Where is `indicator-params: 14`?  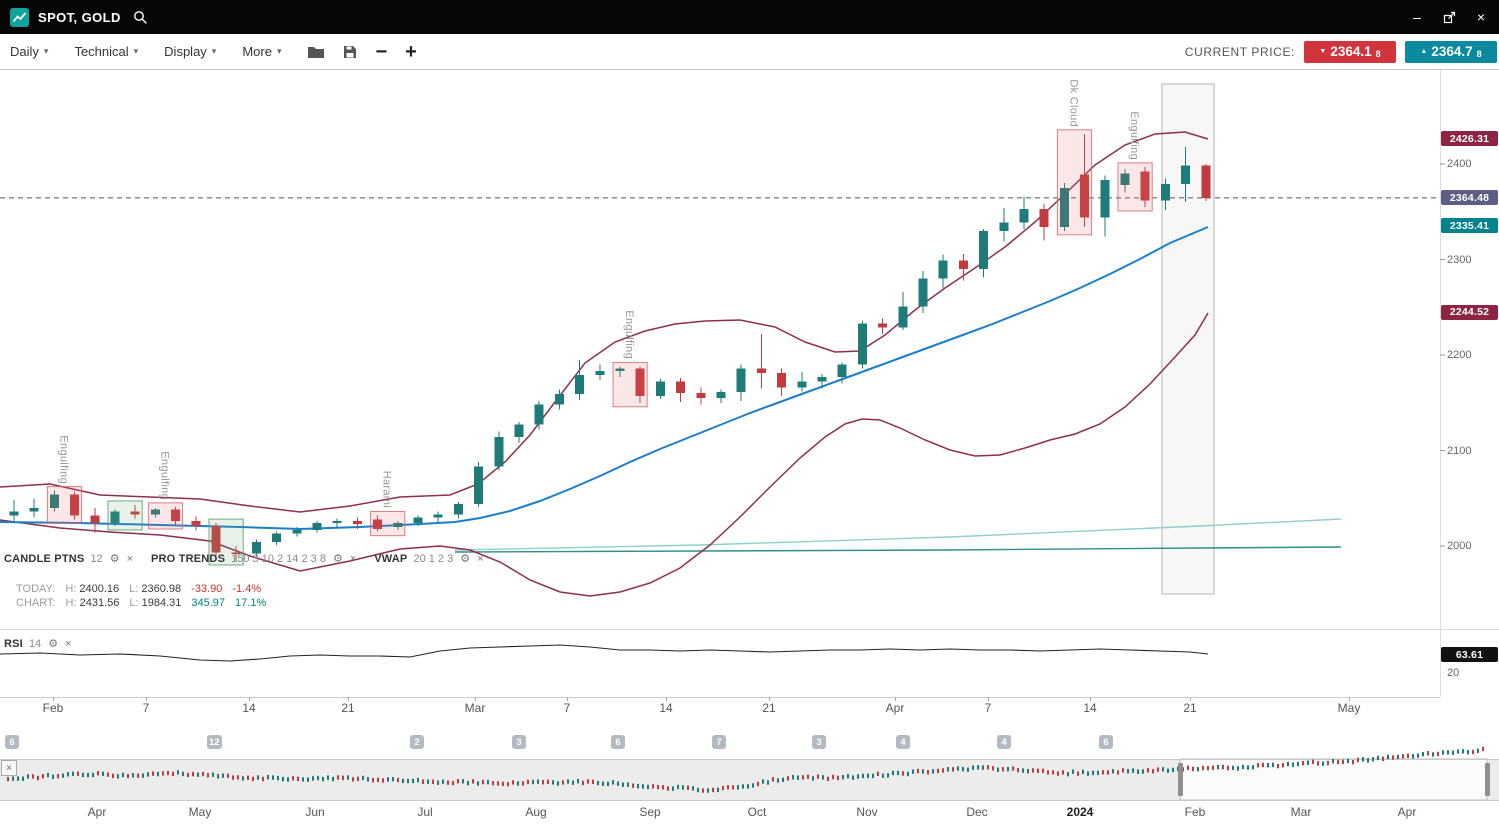
indicator-params: 14 is located at coordinates (35, 643).